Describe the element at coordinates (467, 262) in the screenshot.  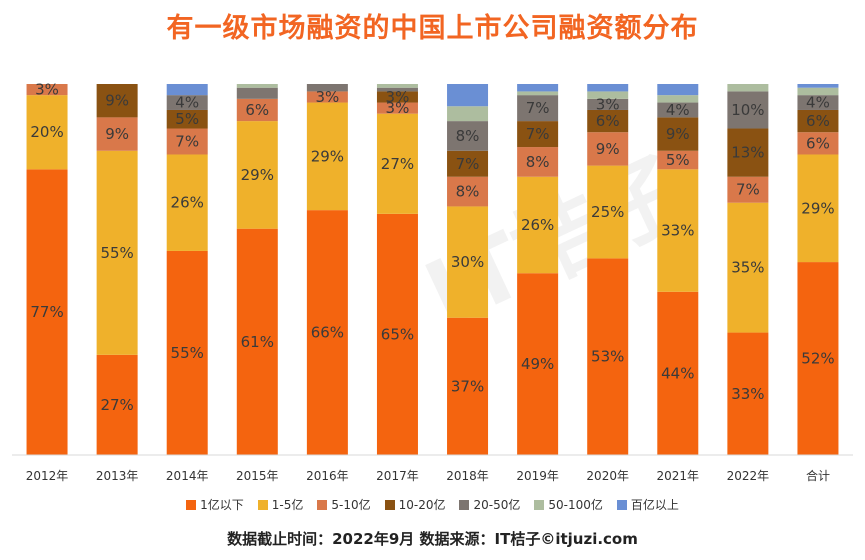
I see `data-label: 30%` at that location.